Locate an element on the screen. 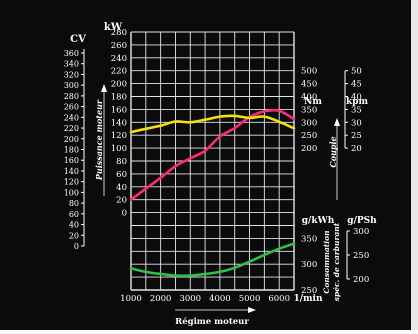 The height and width of the screenshot is (334, 418). gkwh-tick-label: 250 is located at coordinates (309, 291).